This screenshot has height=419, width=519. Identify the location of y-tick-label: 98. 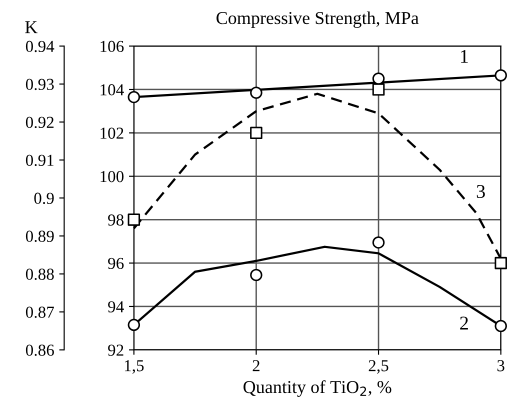
(116, 220).